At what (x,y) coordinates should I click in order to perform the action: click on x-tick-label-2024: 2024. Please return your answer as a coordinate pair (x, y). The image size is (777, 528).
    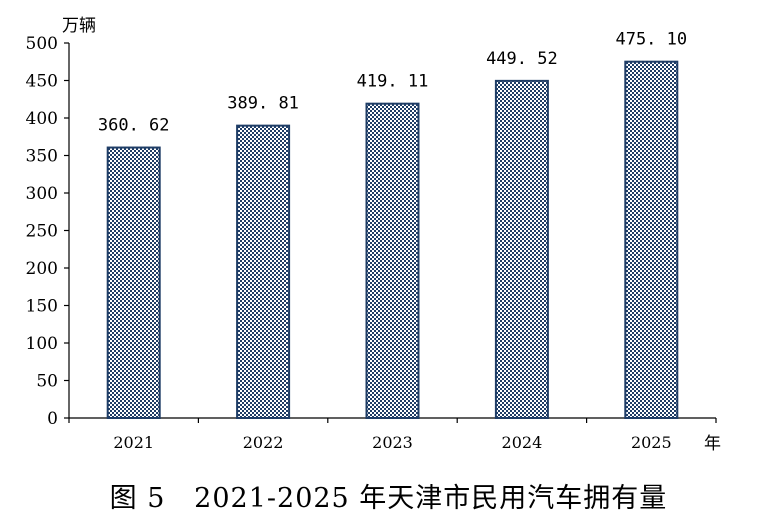
    Looking at the image, I should click on (522, 442).